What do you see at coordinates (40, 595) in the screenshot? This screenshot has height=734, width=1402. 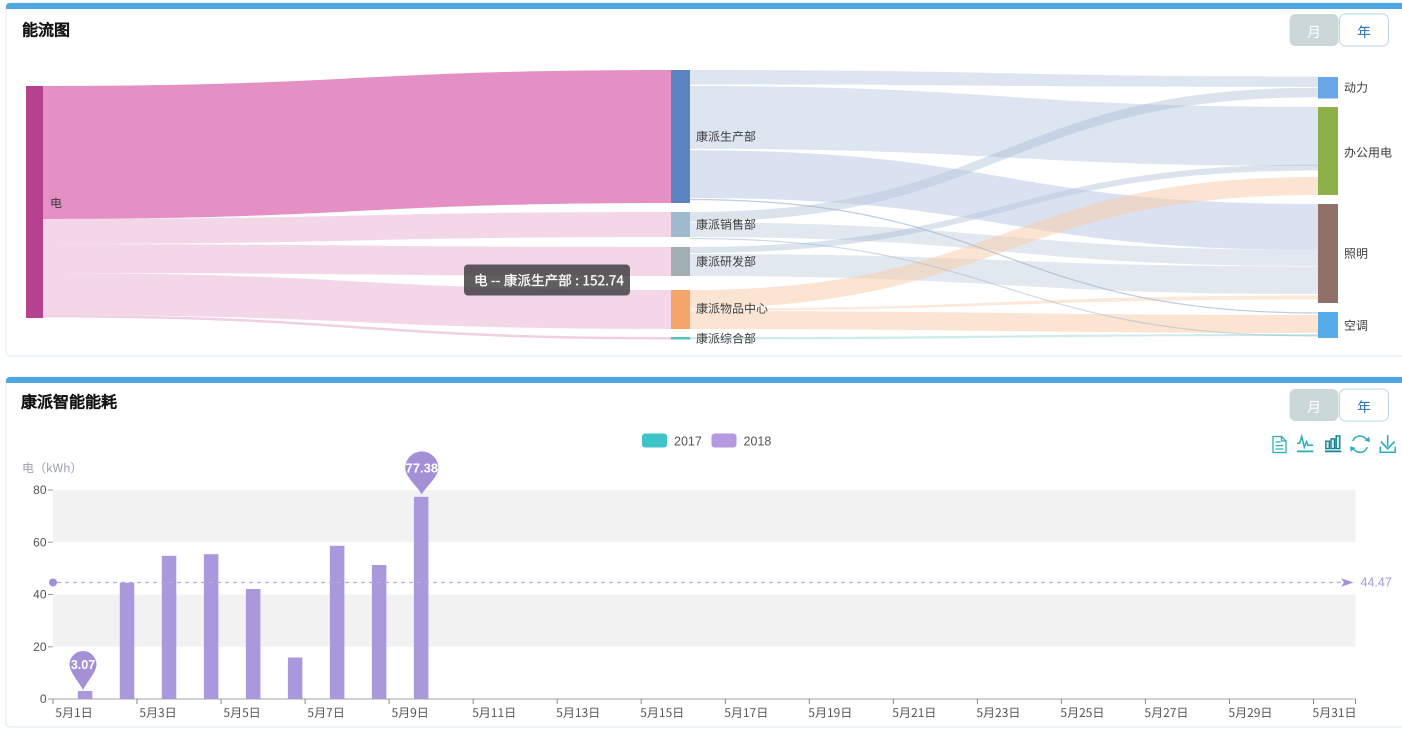 I see `svg-text: 40` at bounding box center [40, 595].